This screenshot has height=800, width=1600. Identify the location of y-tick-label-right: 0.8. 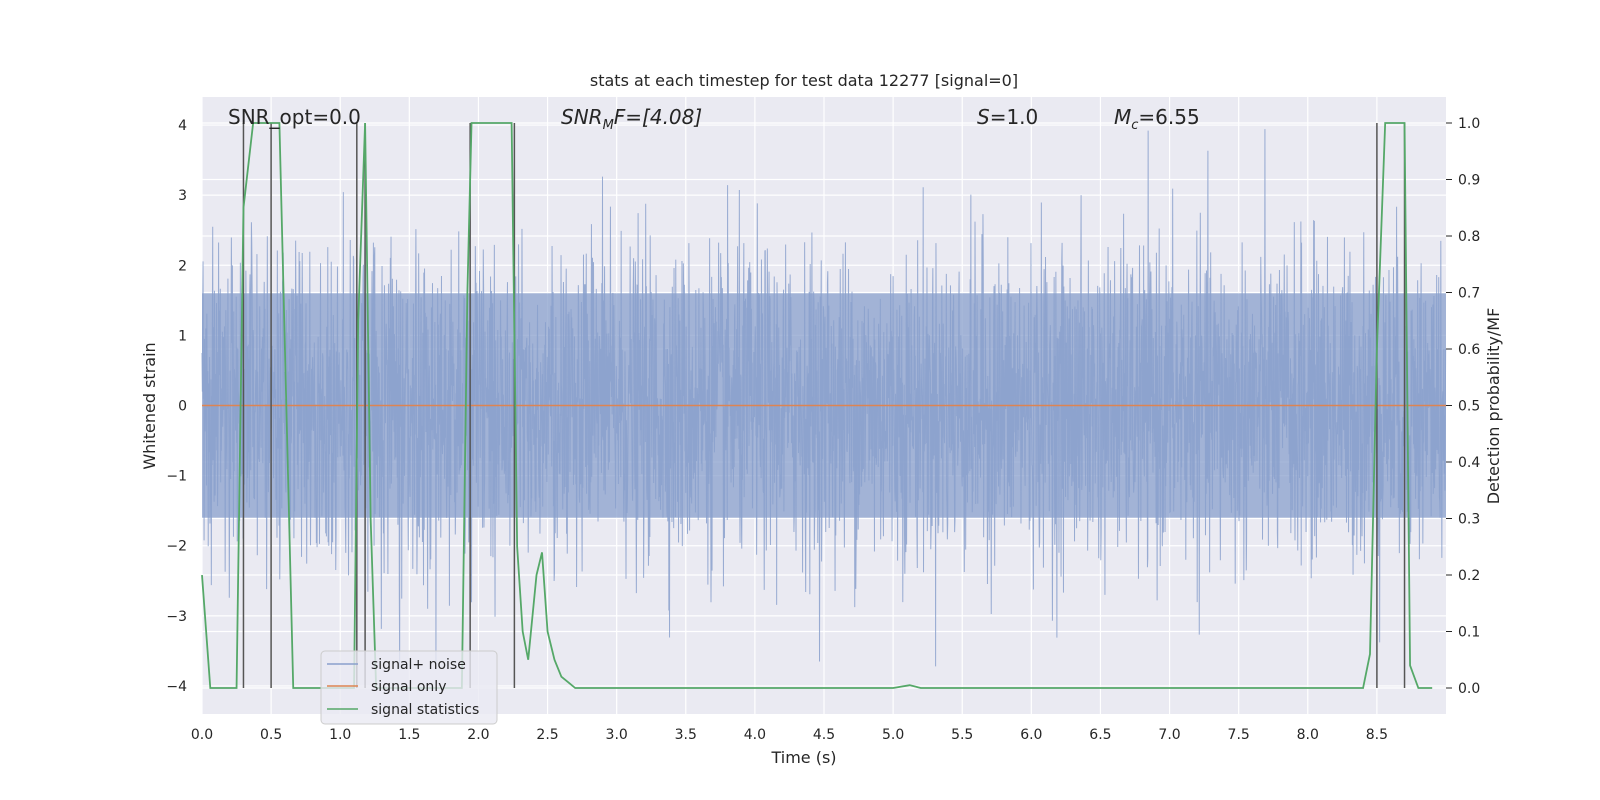
(1469, 237).